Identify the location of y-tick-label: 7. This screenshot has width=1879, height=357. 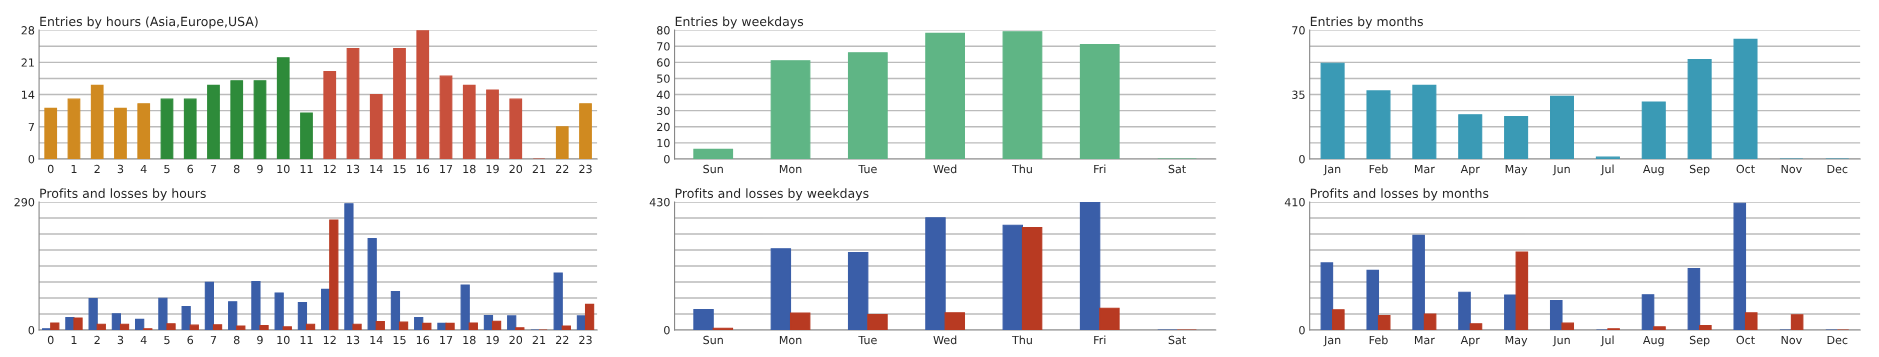
(31, 127).